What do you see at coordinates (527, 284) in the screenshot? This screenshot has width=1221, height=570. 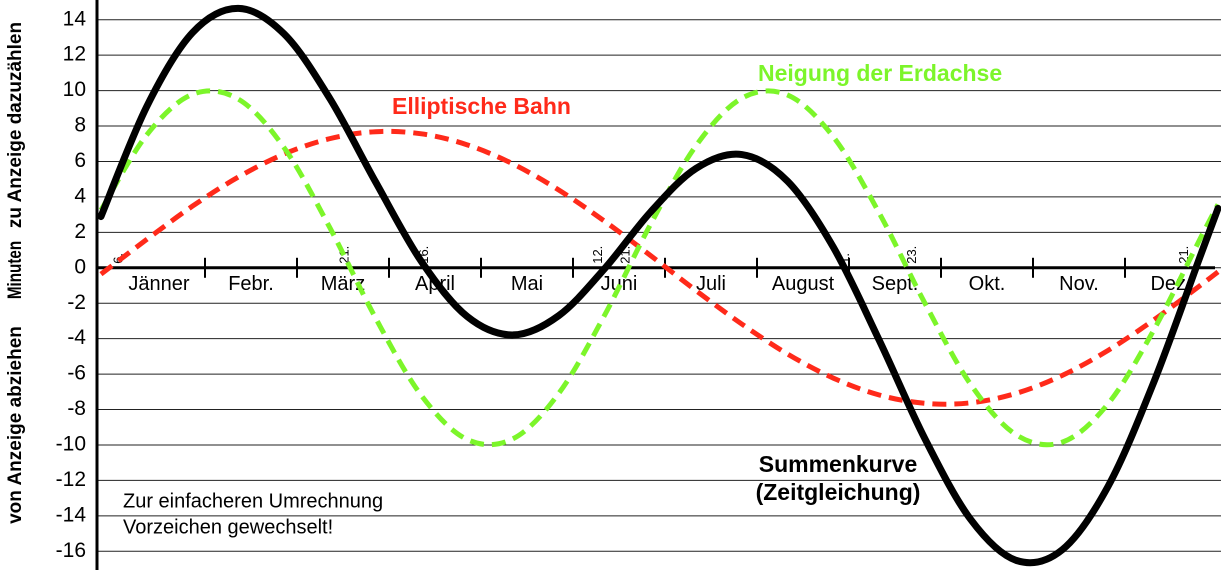 I see `month-label: Mai` at bounding box center [527, 284].